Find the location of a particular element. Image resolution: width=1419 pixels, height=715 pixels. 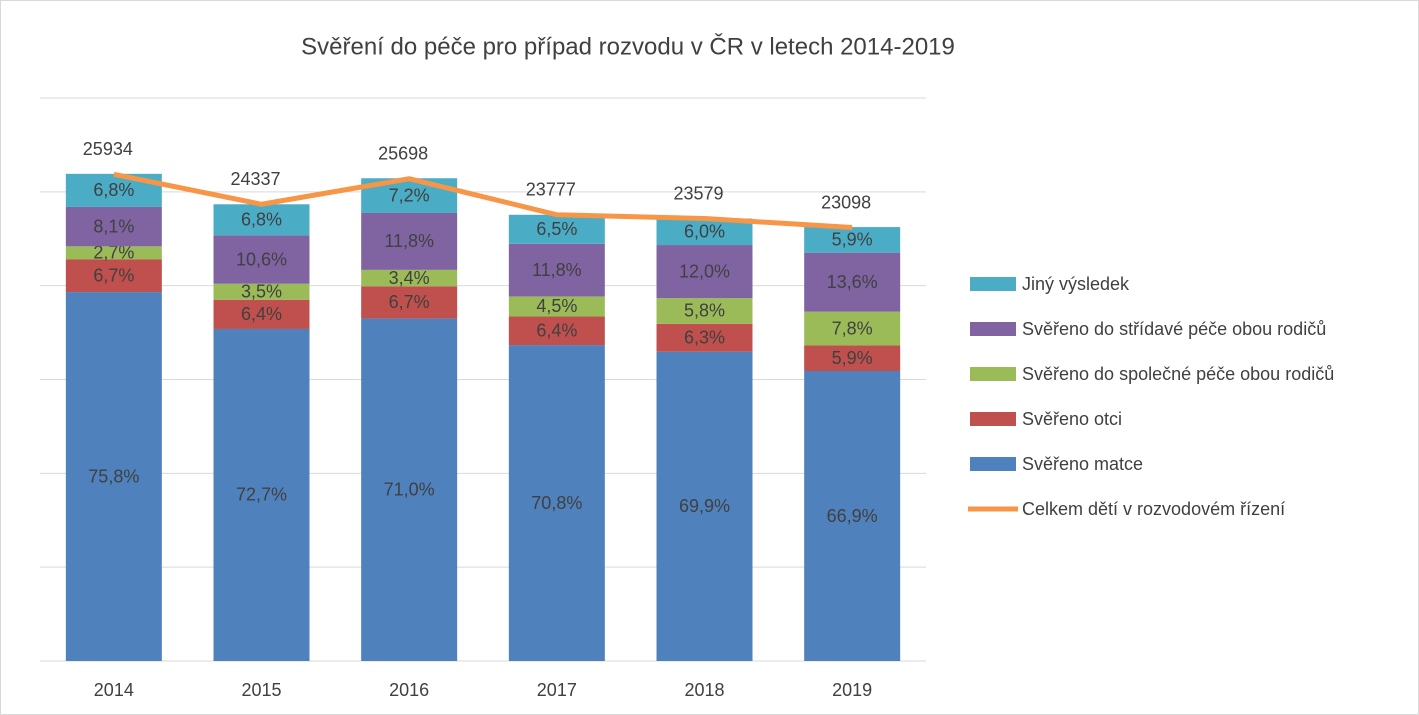

data-label: 6,5% is located at coordinates (556, 229).